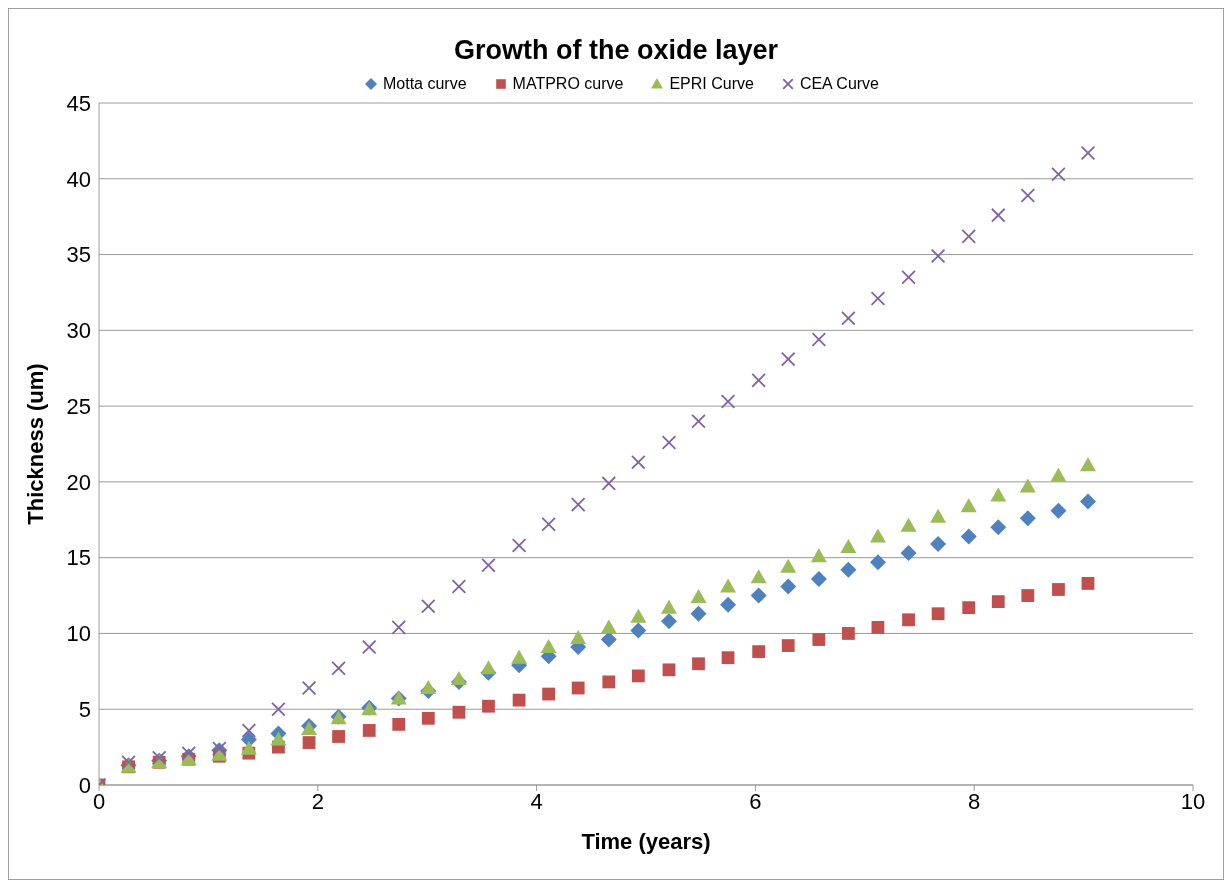 This screenshot has width=1232, height=888. What do you see at coordinates (317, 801) in the screenshot?
I see `x-tick-label: 2` at bounding box center [317, 801].